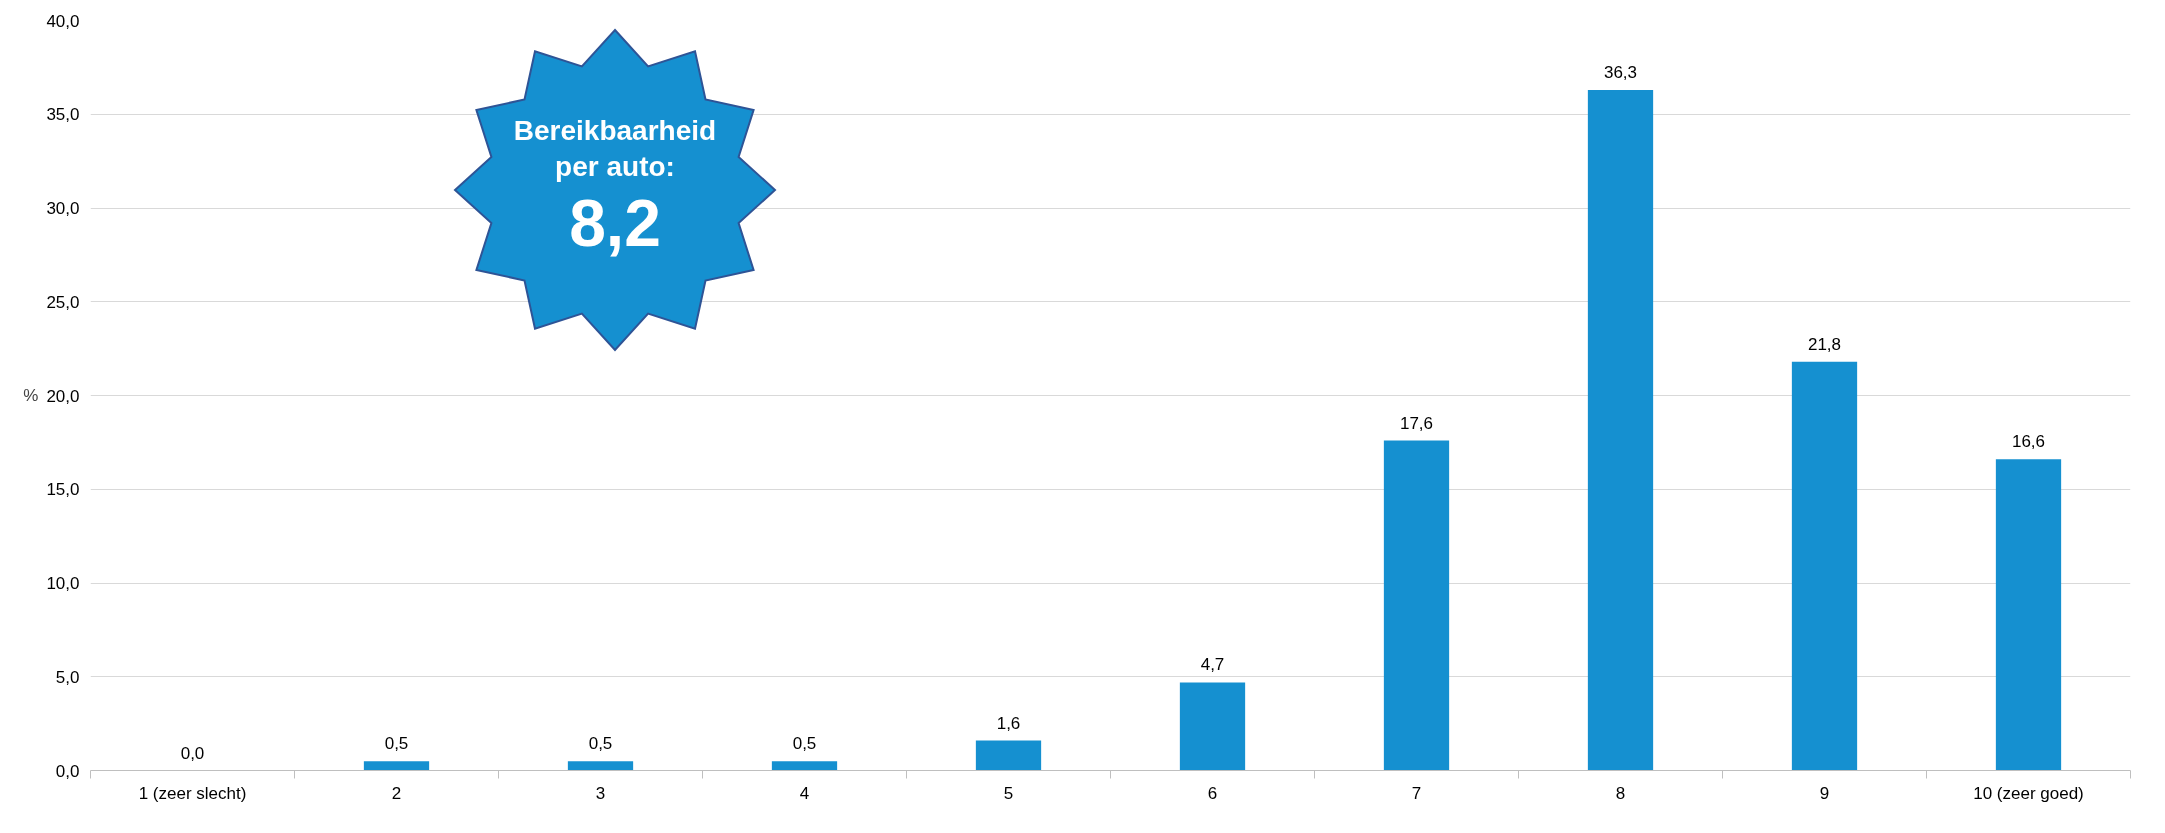 The width and height of the screenshot is (2165, 833). What do you see at coordinates (396, 793) in the screenshot?
I see `x-tick-label: 2` at bounding box center [396, 793].